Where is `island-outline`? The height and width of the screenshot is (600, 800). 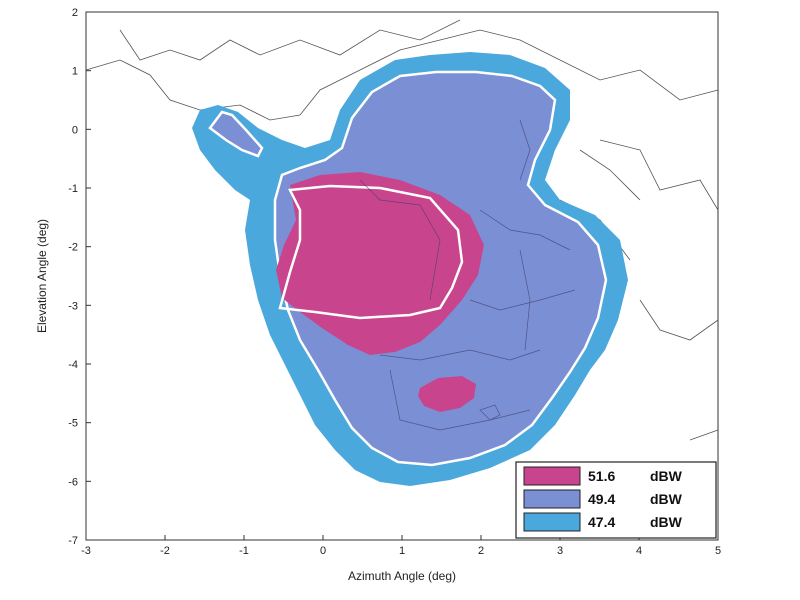
island-outline is located at coordinates (236, 134).